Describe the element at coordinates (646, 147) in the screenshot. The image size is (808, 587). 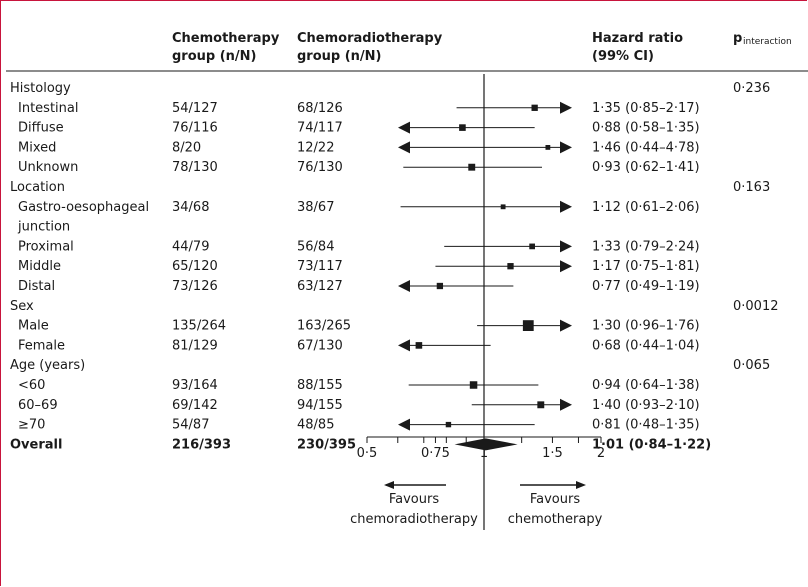
I see `hazard-ratio-text: 1·46 (0·44–4·78)` at that location.